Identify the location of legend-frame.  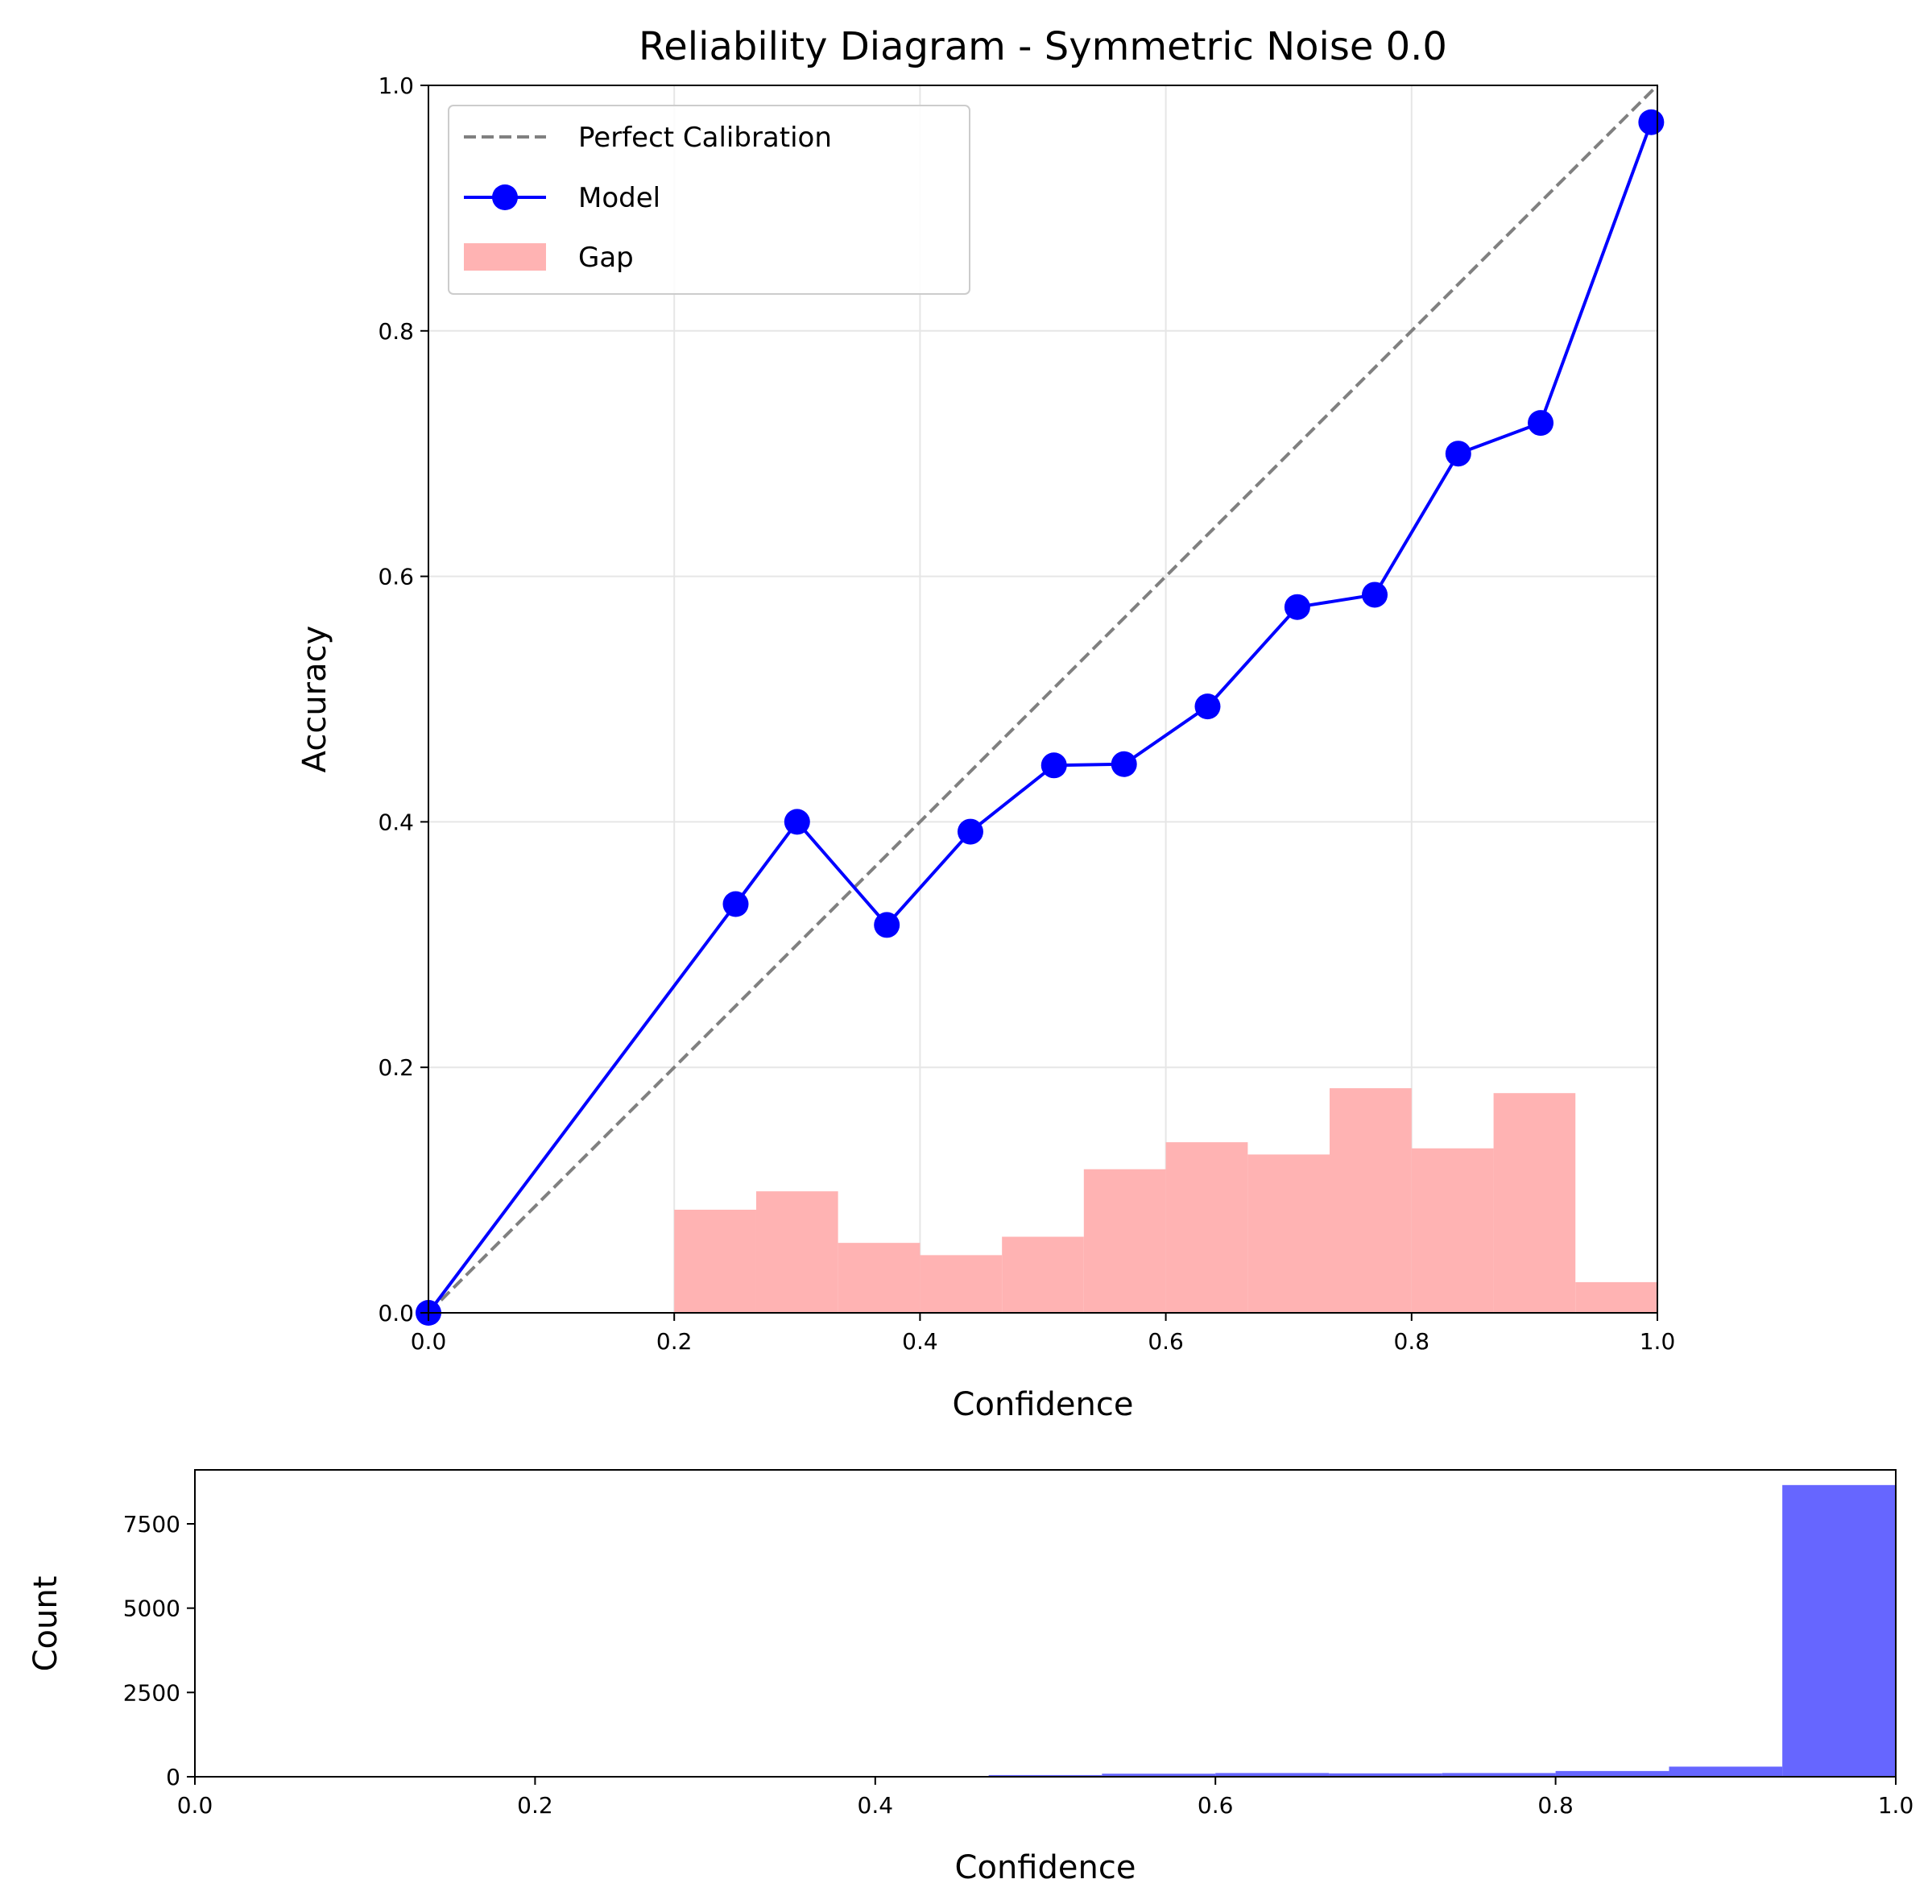
(709, 200).